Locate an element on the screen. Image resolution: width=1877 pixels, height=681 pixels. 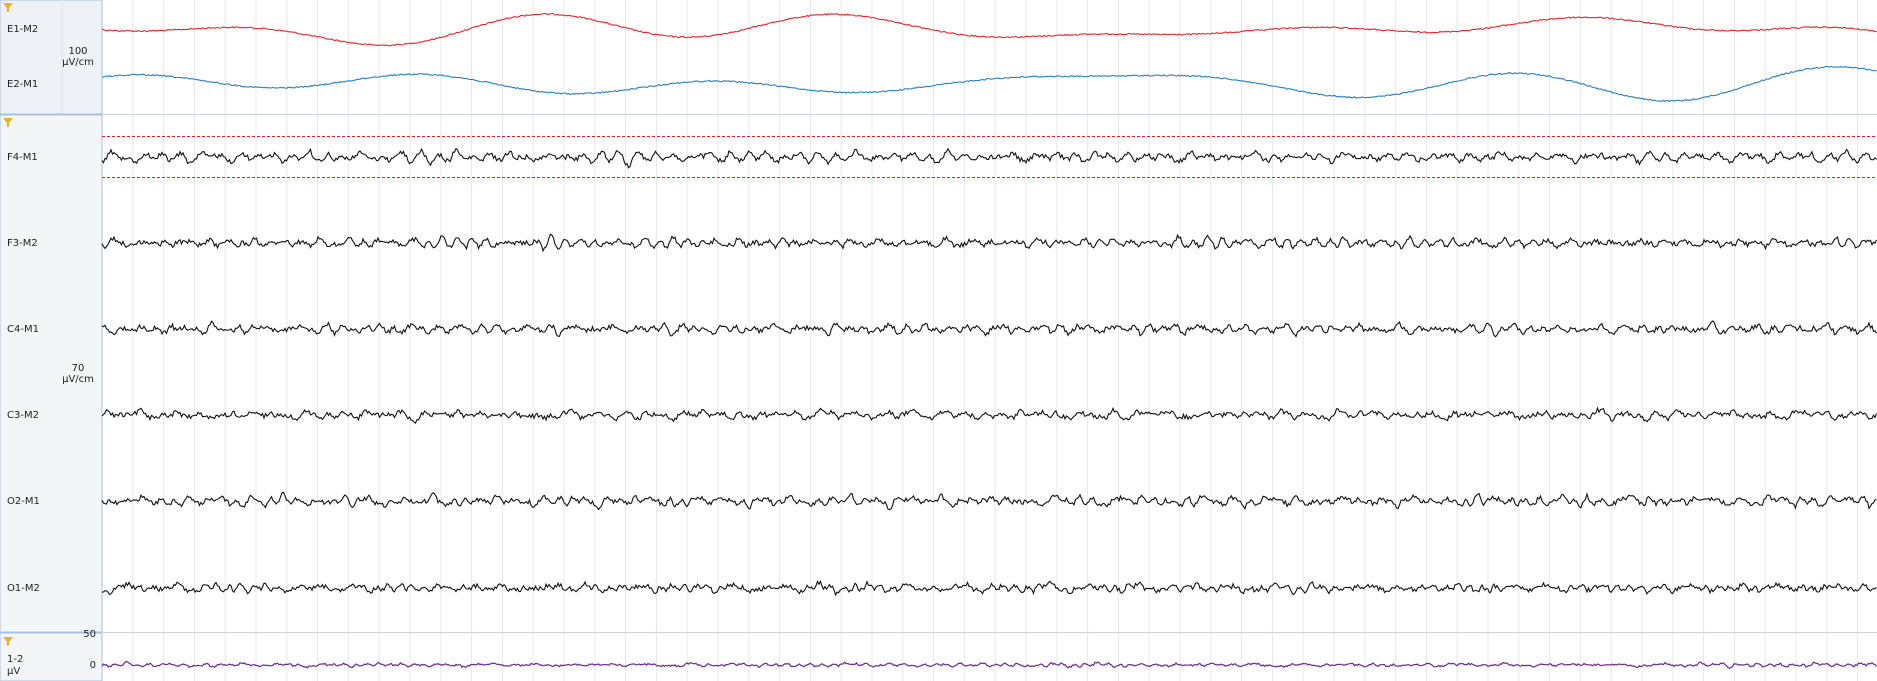
tick-label: 50 is located at coordinates (89, 634).